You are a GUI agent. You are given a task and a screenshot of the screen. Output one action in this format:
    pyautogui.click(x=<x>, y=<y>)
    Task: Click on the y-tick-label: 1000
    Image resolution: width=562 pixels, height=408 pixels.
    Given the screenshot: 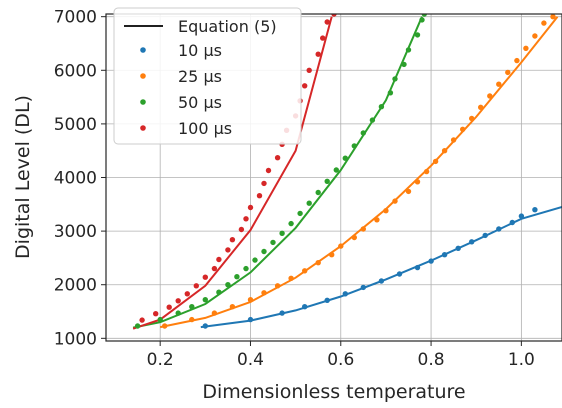 What is the action you would take?
    pyautogui.click(x=75, y=339)
    